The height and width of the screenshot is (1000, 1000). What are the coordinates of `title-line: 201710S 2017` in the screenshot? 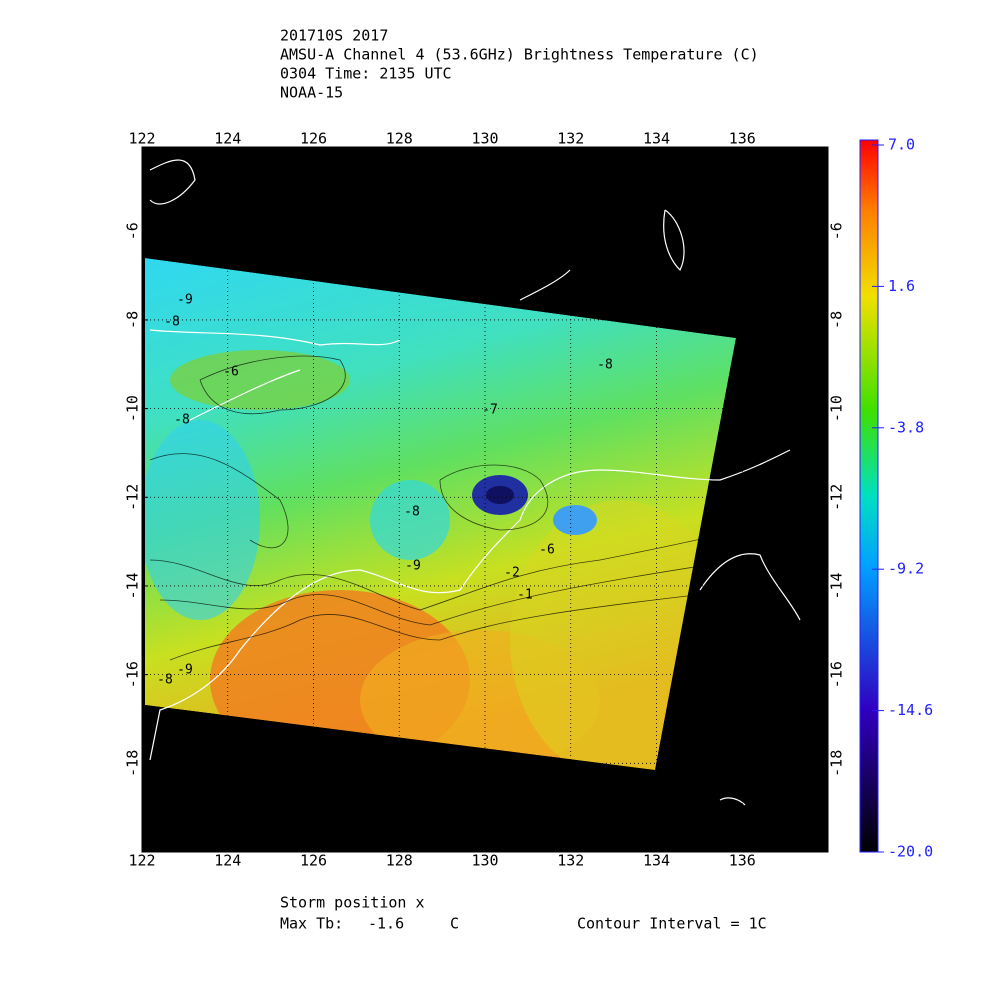 It's located at (334, 36).